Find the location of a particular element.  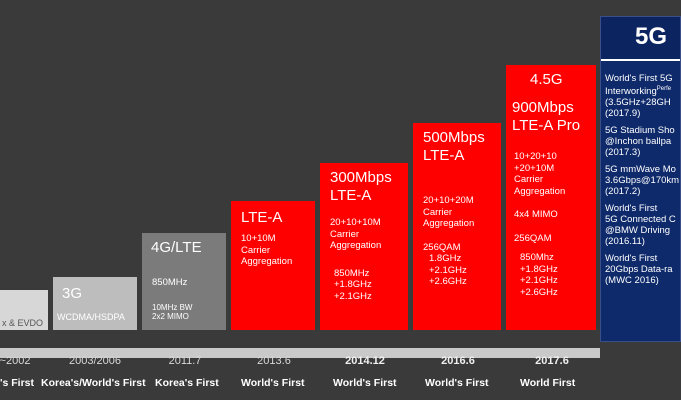

year-2013: 2013.6 is located at coordinates (274, 361).